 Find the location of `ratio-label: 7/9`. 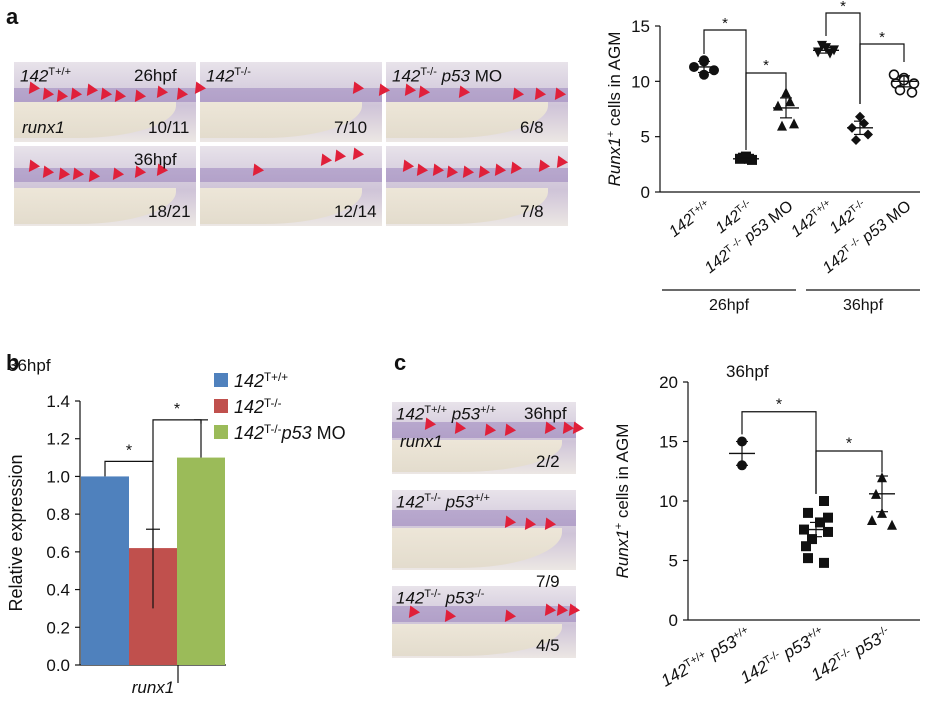

ratio-label: 7/9 is located at coordinates (548, 581).